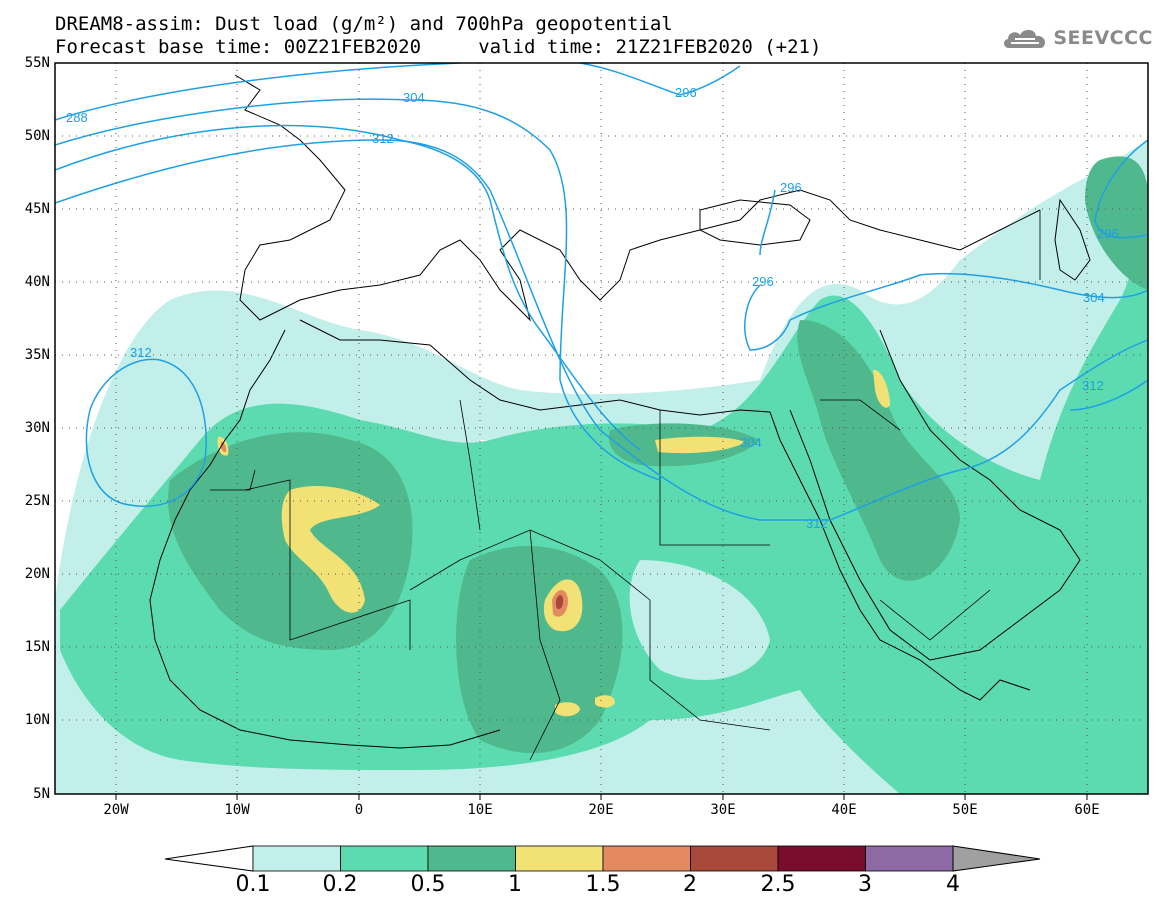 The width and height of the screenshot is (1165, 907). I want to click on lon-label: 0, so click(359, 810).